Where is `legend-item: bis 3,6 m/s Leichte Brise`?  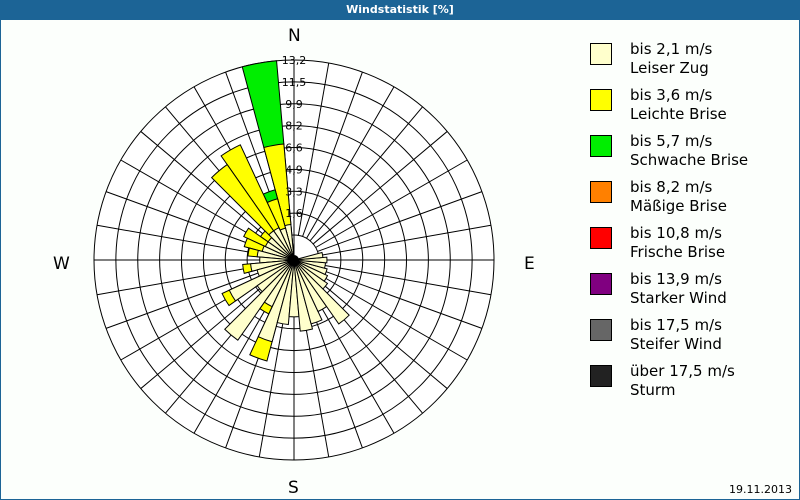 legend-item: bis 3,6 m/s Leichte Brise is located at coordinates (690, 109).